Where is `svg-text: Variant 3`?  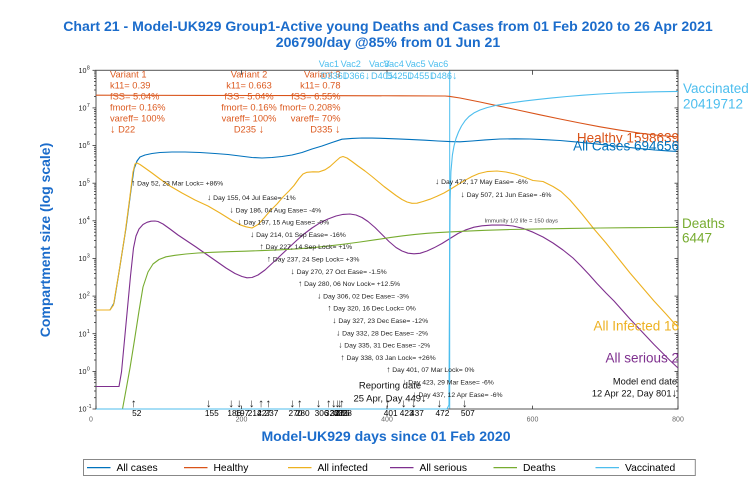
svg-text: Variant 3 is located at coordinates (322, 75).